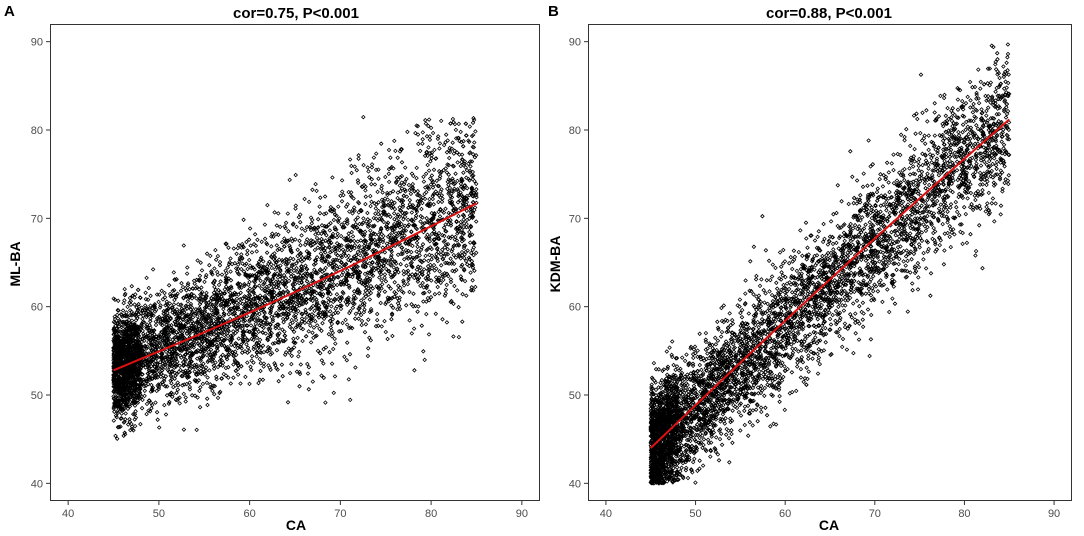 This screenshot has width=1084, height=536. Describe the element at coordinates (296, 525) in the screenshot. I see `x-axis-title-a: CA` at that location.